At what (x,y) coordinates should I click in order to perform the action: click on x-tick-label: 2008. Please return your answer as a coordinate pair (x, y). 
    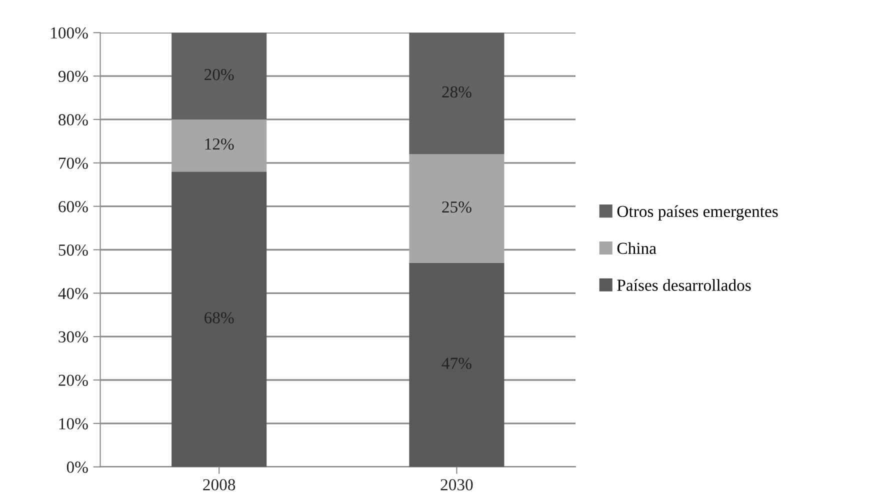
    Looking at the image, I should click on (219, 484).